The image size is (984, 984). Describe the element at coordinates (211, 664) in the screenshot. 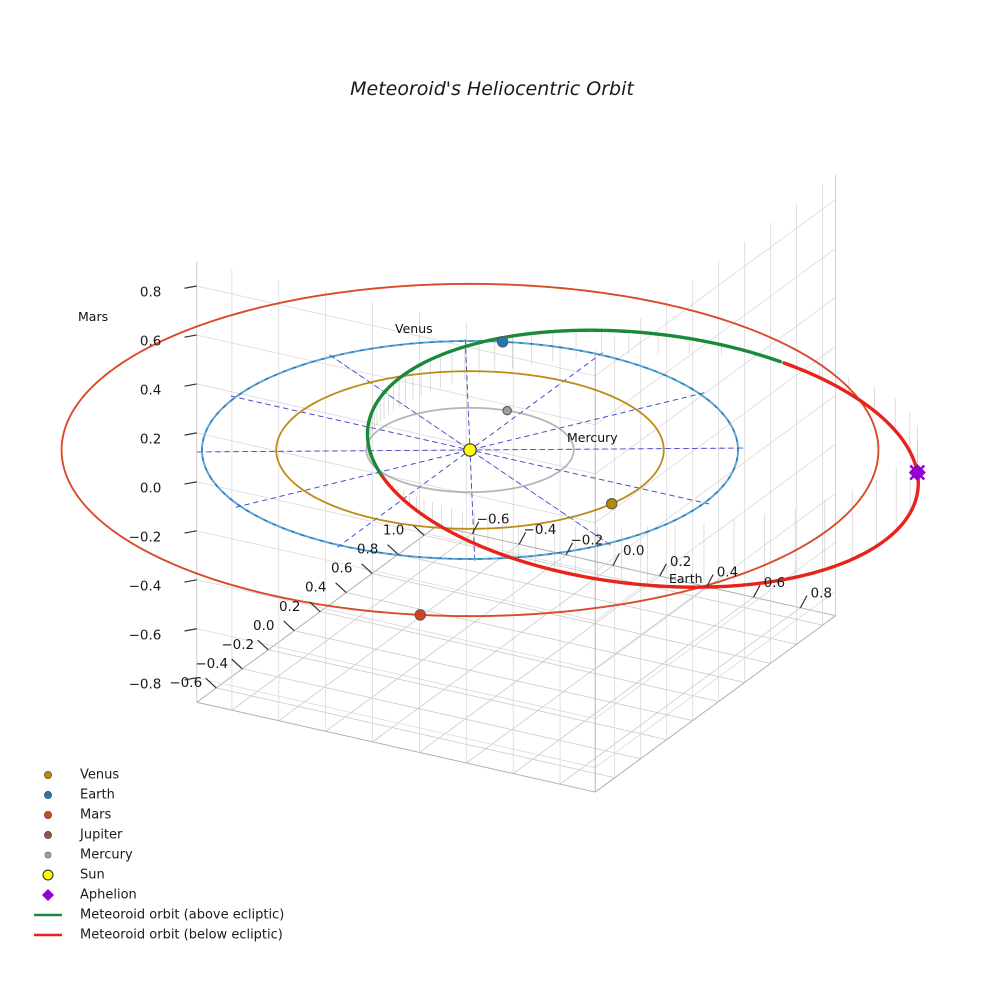

I see `xtick-1: −0.4` at that location.